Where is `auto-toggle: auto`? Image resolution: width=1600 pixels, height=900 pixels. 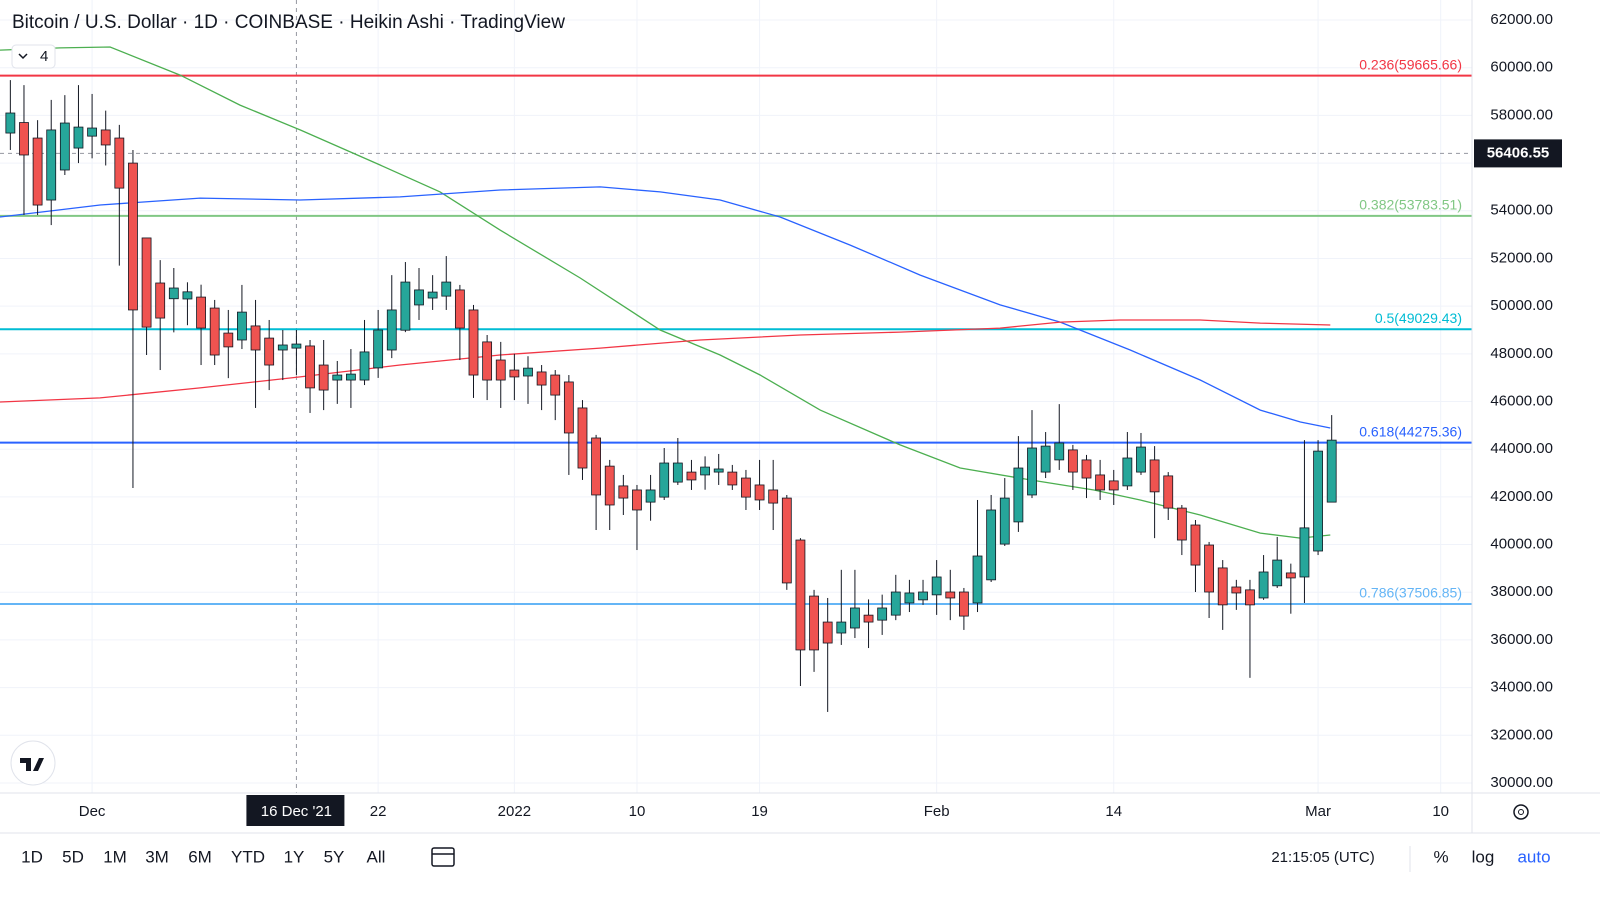 auto-toggle: auto is located at coordinates (1533, 856).